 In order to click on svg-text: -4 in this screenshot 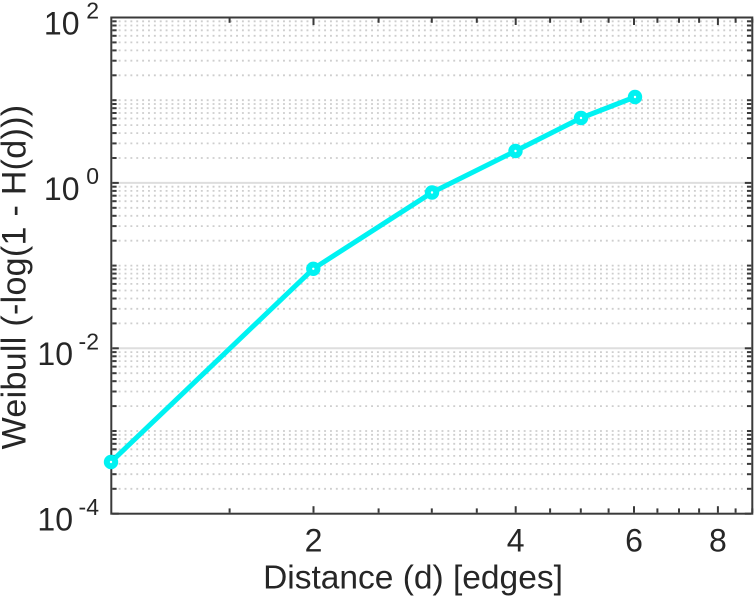, I will do `click(89, 507)`.